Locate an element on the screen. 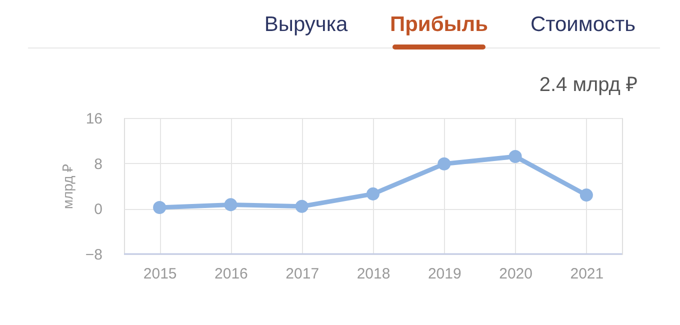 The height and width of the screenshot is (325, 680). x-tick-label: 2015 is located at coordinates (160, 274).